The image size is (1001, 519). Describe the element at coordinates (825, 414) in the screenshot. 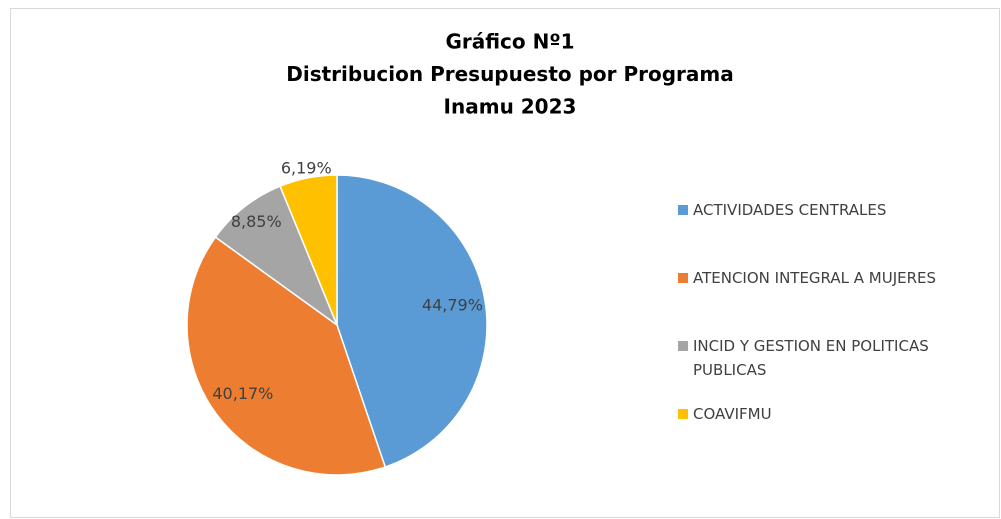

I see `legend-item: COAVIFMU` at that location.